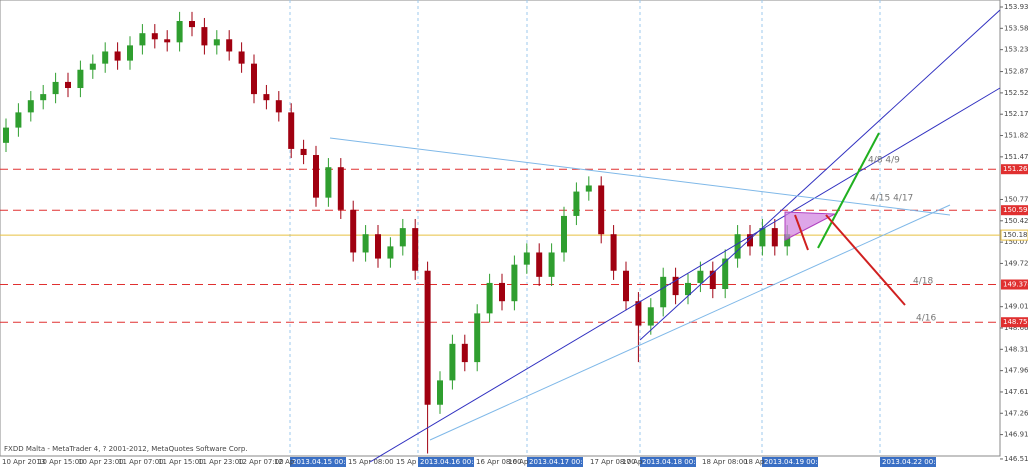 This screenshot has width=1028, height=468. Describe the element at coordinates (754, 462) in the screenshot. I see `x-tick-label: 18 Ap` at that location.